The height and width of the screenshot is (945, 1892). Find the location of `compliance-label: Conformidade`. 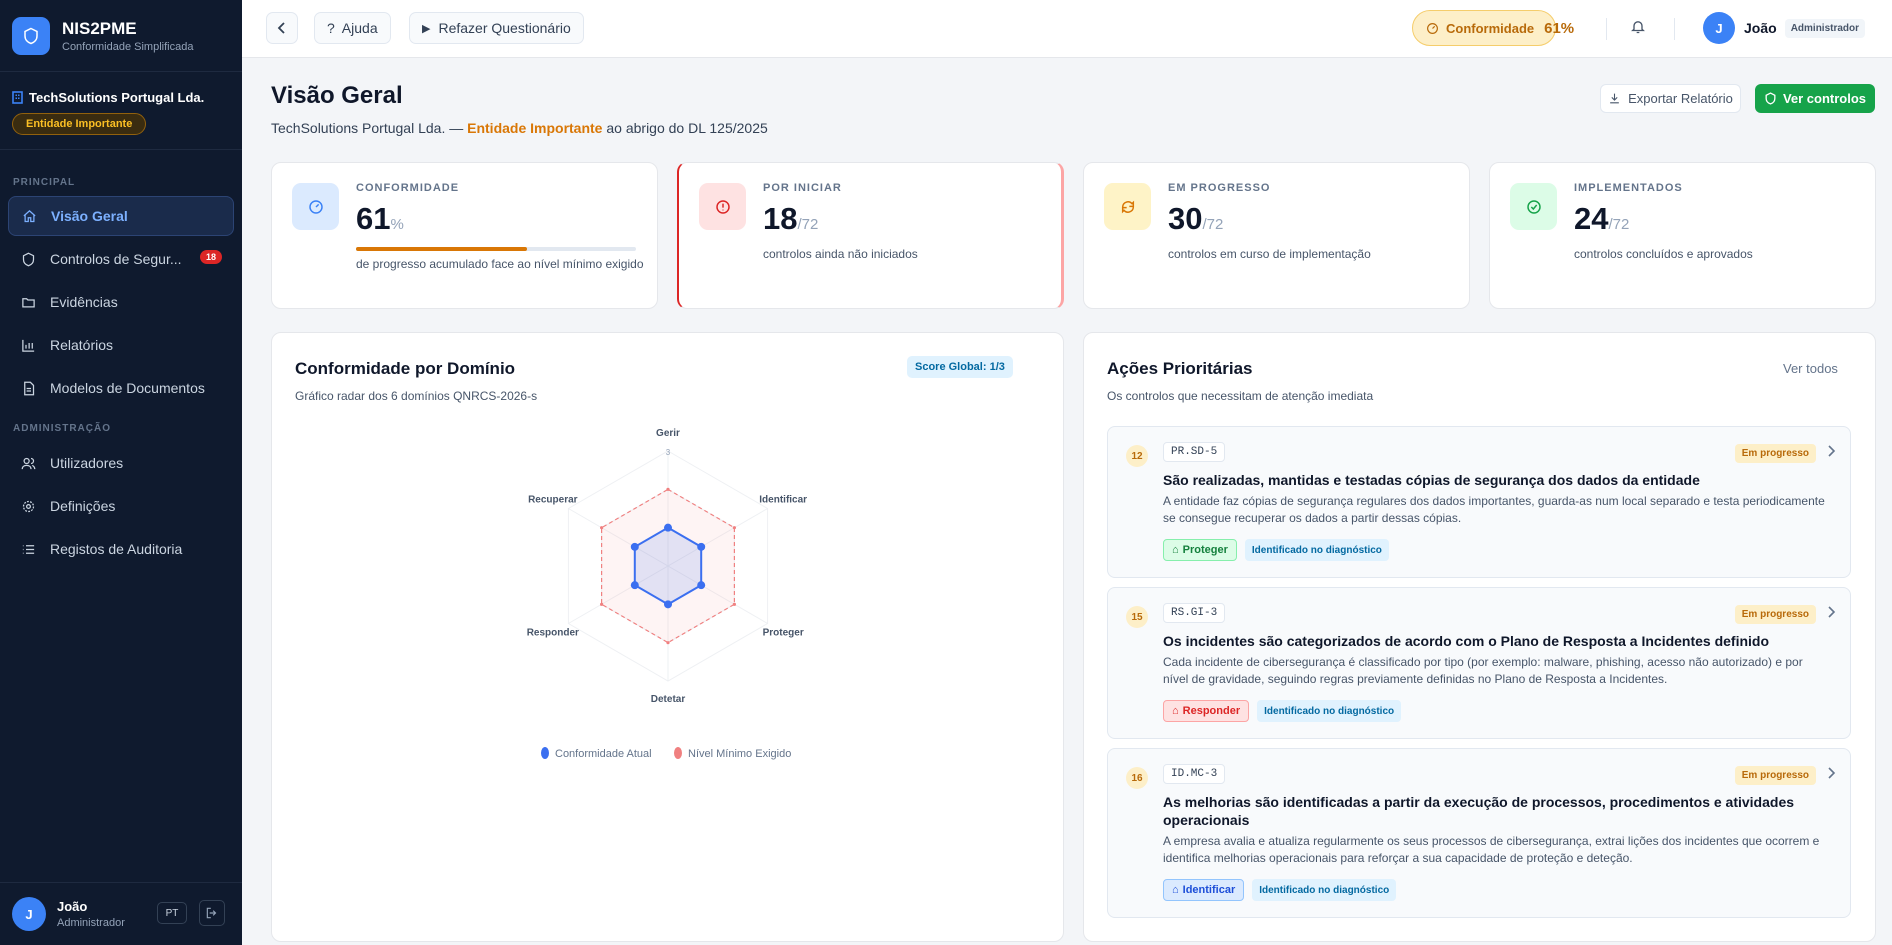

compliance-label: Conformidade is located at coordinates (1490, 28).